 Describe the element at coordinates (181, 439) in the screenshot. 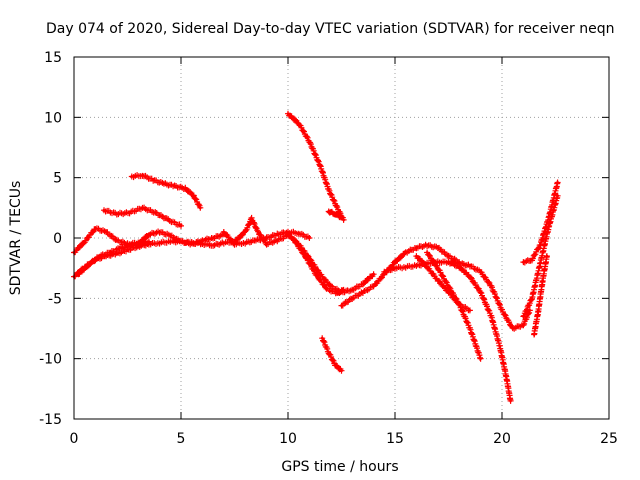

I see `x-tick-label: 5` at that location.